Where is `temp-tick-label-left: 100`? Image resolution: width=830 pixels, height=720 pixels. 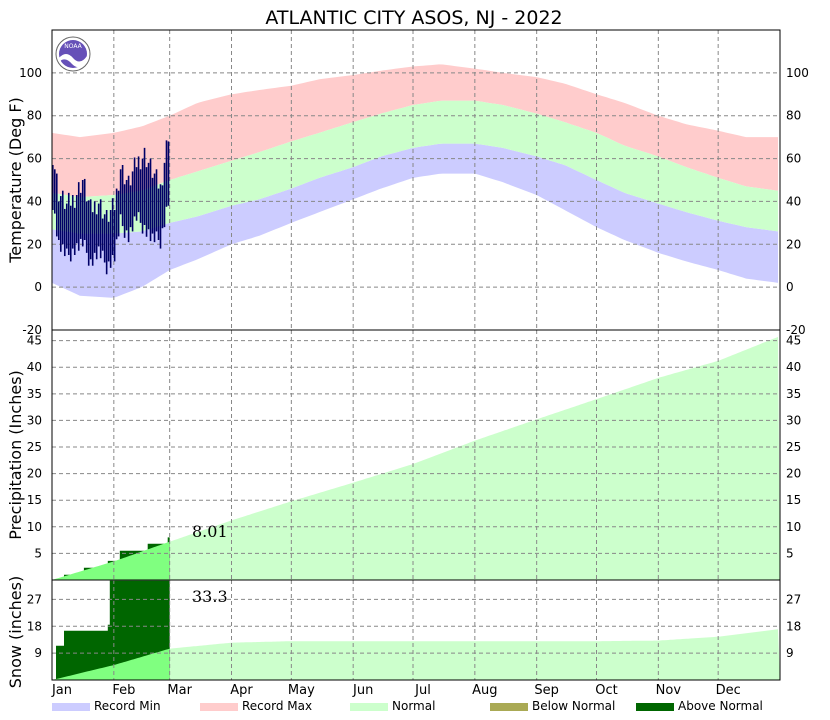
temp-tick-label-left: 100 is located at coordinates (30, 73).